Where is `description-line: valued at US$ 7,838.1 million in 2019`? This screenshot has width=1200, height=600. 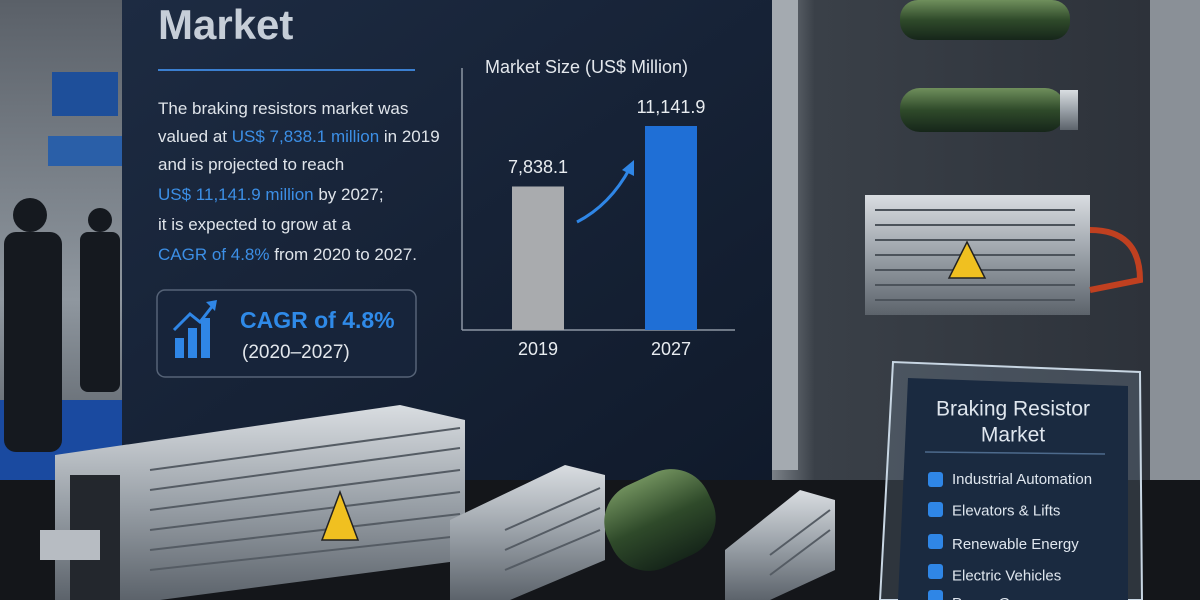
description-line: valued at US$ 7,838.1 million in 2019 is located at coordinates (299, 136).